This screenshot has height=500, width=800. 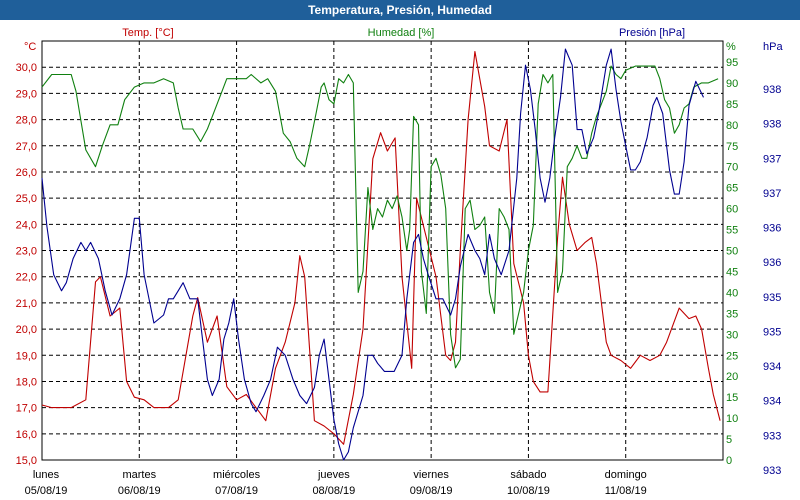 I want to click on humidity-tick-label: 10, so click(x=732, y=419).